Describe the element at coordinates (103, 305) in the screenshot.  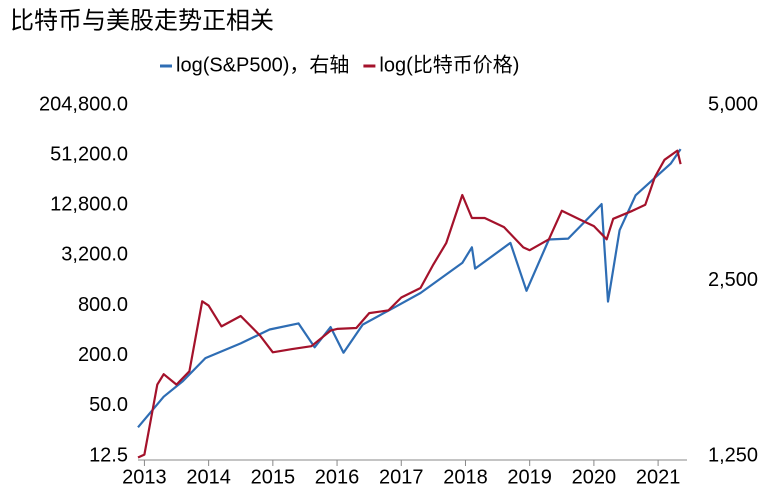
I see `y-tick-label: 800.0` at that location.